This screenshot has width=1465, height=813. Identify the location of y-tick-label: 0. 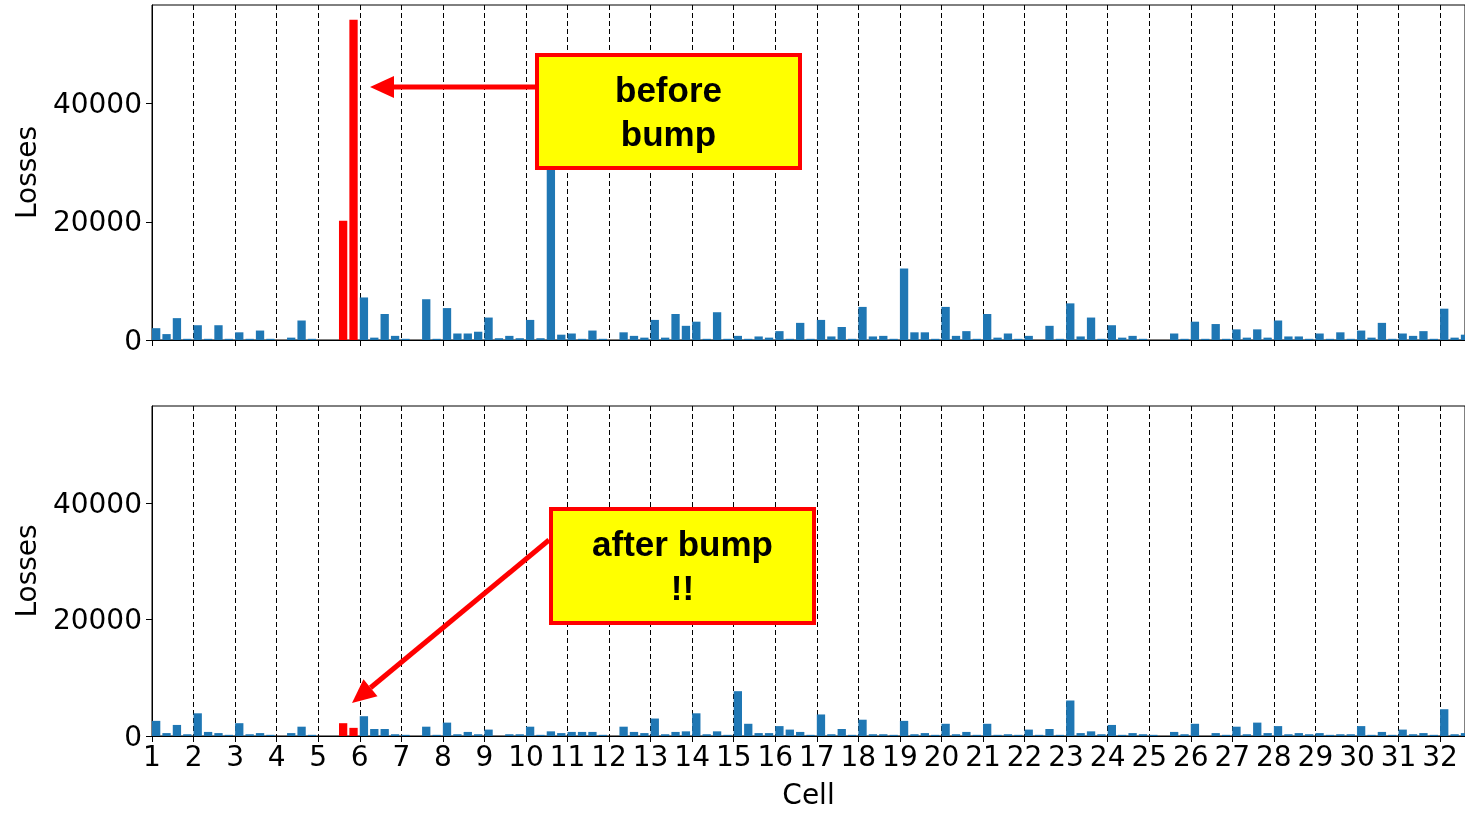
(133, 340).